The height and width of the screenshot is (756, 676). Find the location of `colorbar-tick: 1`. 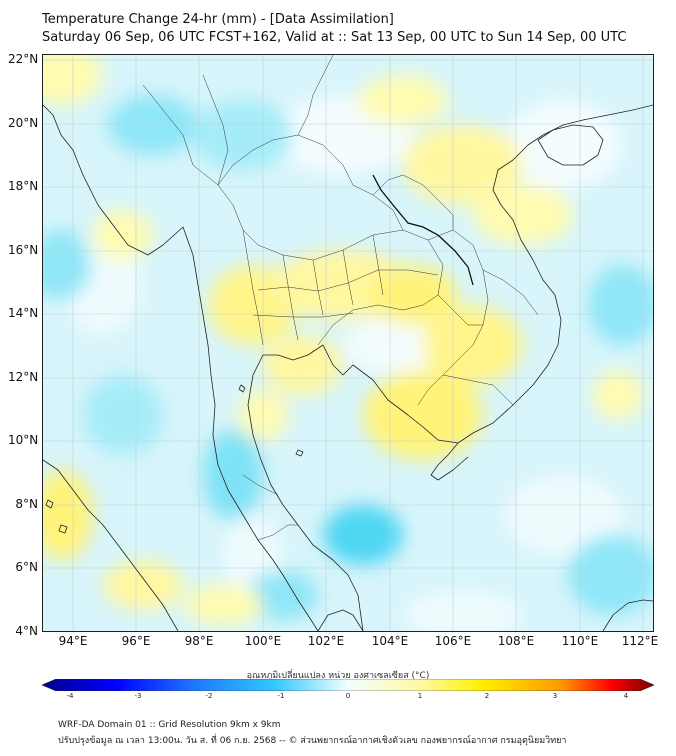

colorbar-tick: 1 is located at coordinates (420, 696).